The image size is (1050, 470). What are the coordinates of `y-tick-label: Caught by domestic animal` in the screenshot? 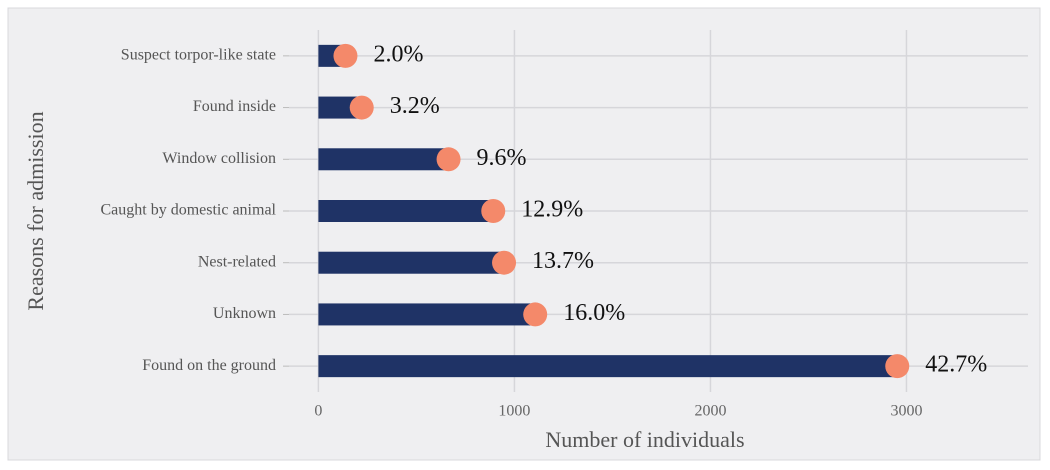 It's located at (188, 210).